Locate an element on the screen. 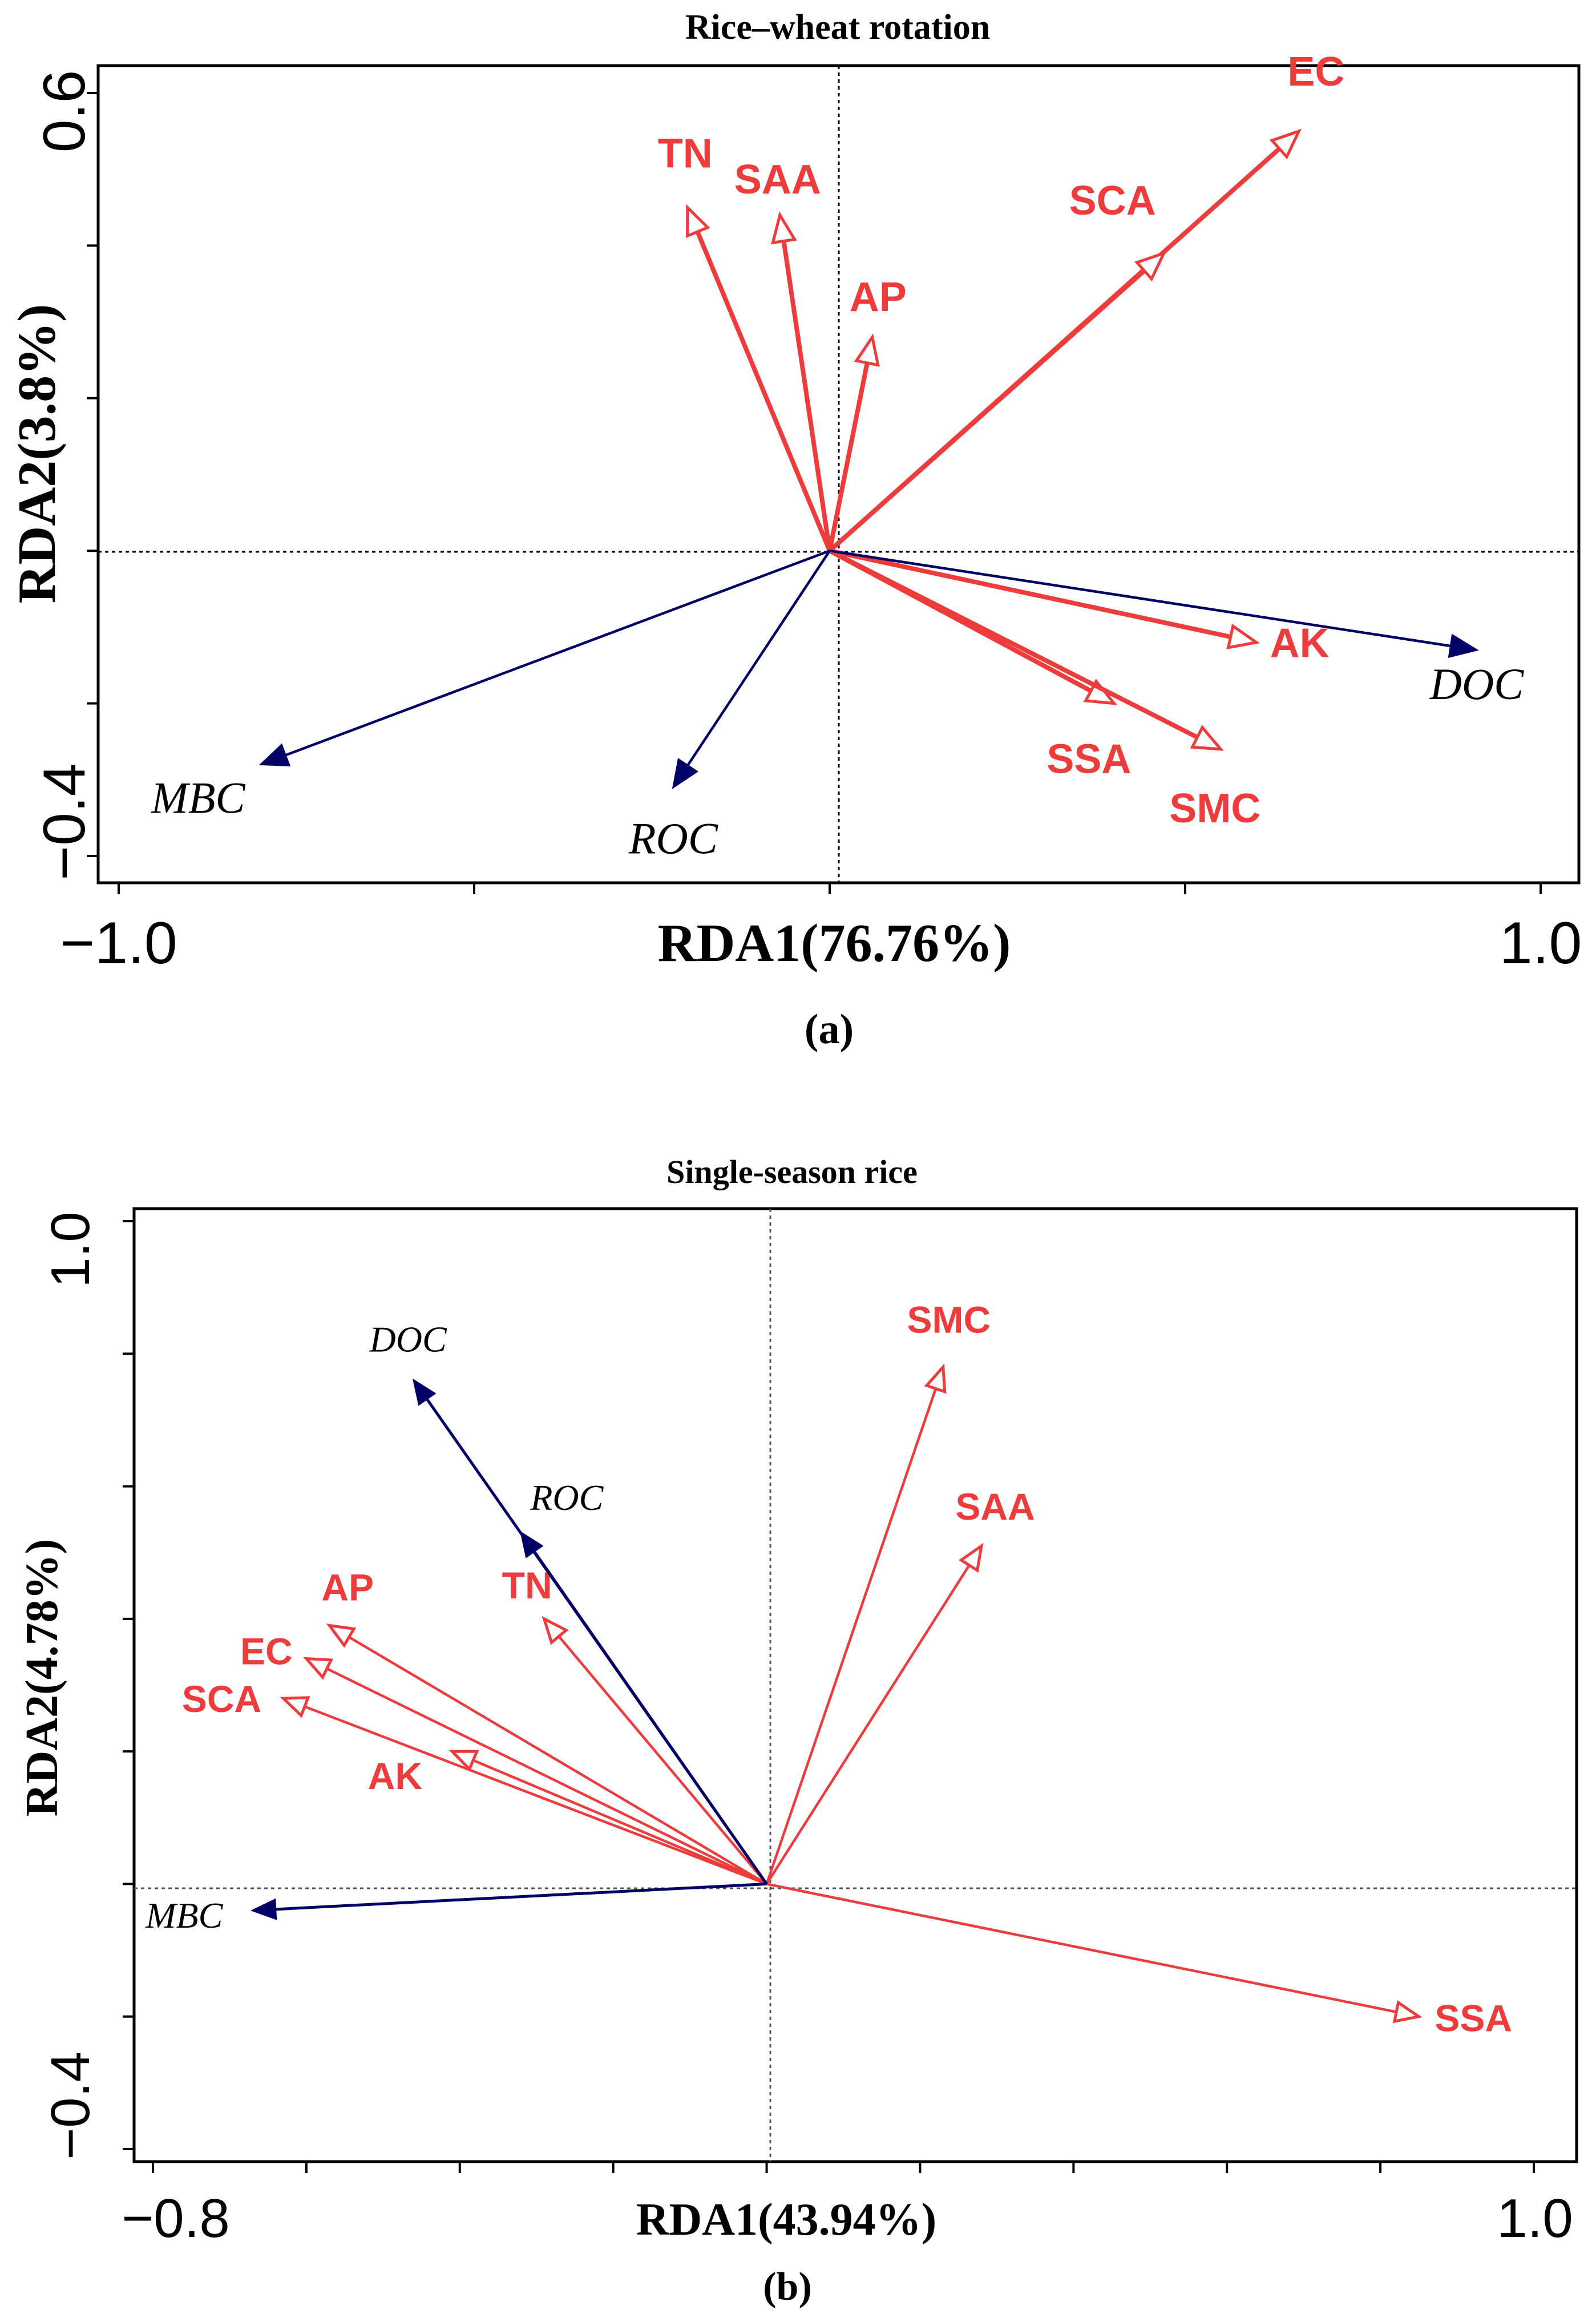 The height and width of the screenshot is (2310, 1596). panel-label: (a) is located at coordinates (829, 1029).